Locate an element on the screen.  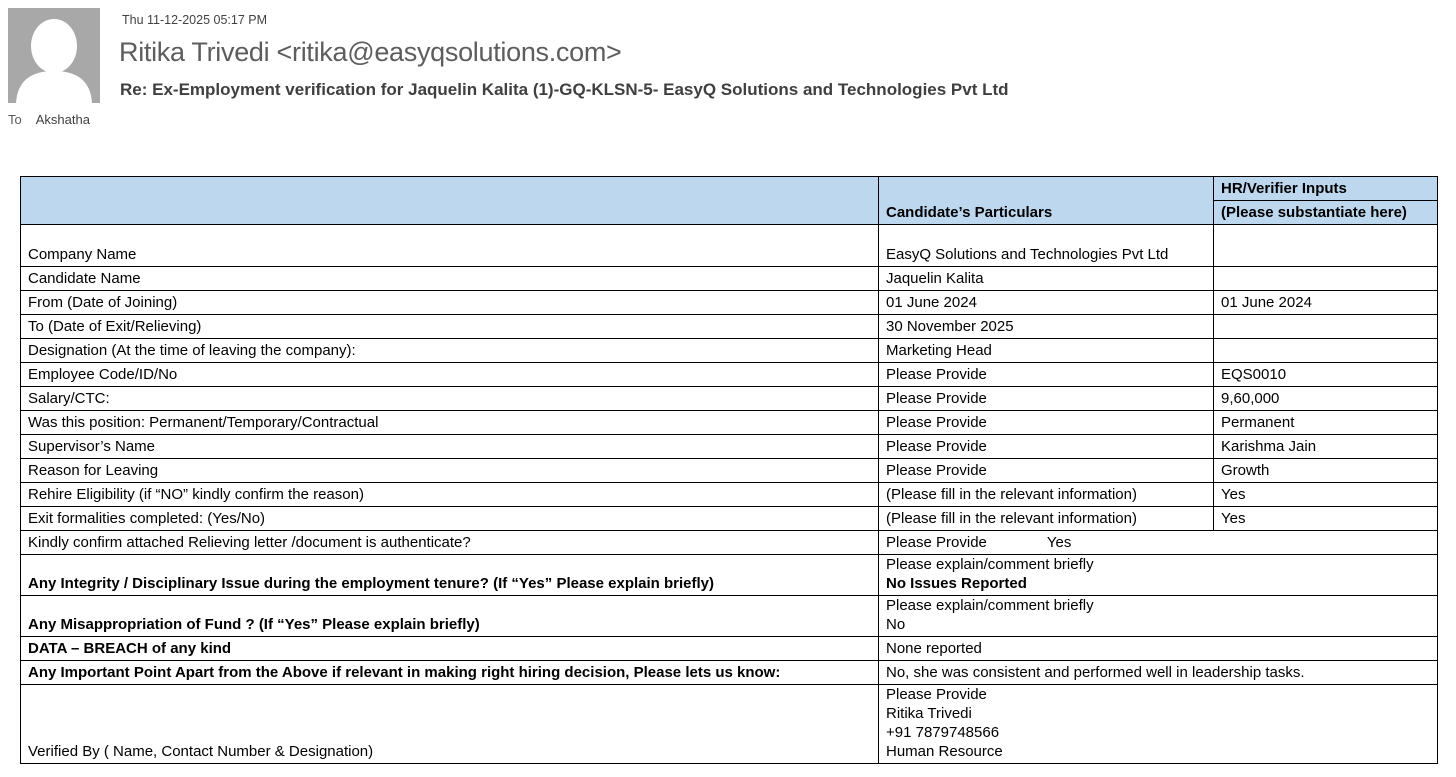
person-silhouette-icon is located at coordinates (54, 61).